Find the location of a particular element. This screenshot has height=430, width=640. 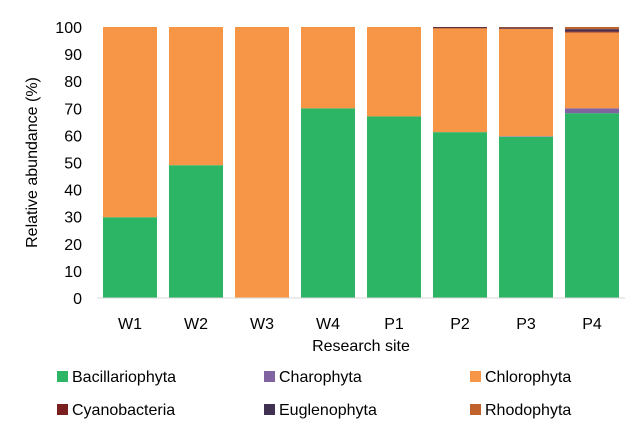

x-tick-label: W3 is located at coordinates (262, 324).